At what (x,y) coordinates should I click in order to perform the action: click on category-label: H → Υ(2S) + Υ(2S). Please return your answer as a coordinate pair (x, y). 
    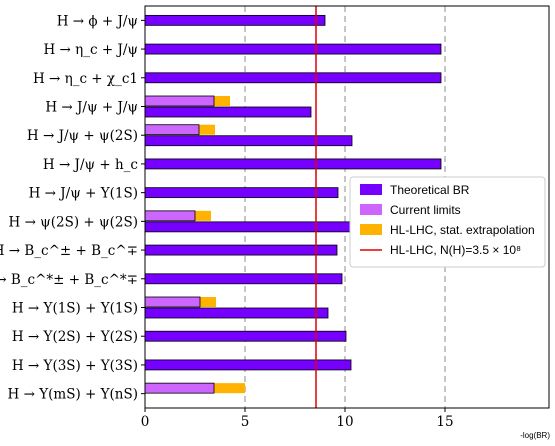
    Looking at the image, I should click on (75, 337).